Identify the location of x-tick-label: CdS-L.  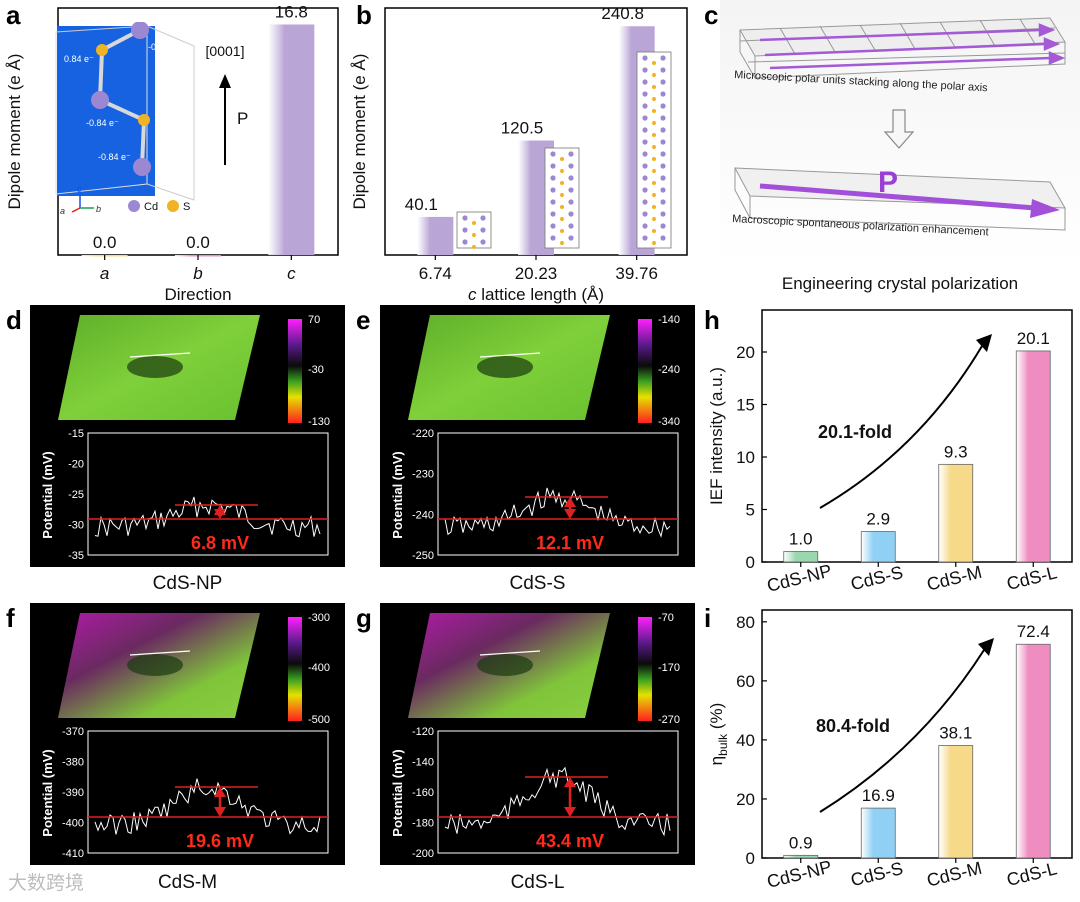
(1032, 578).